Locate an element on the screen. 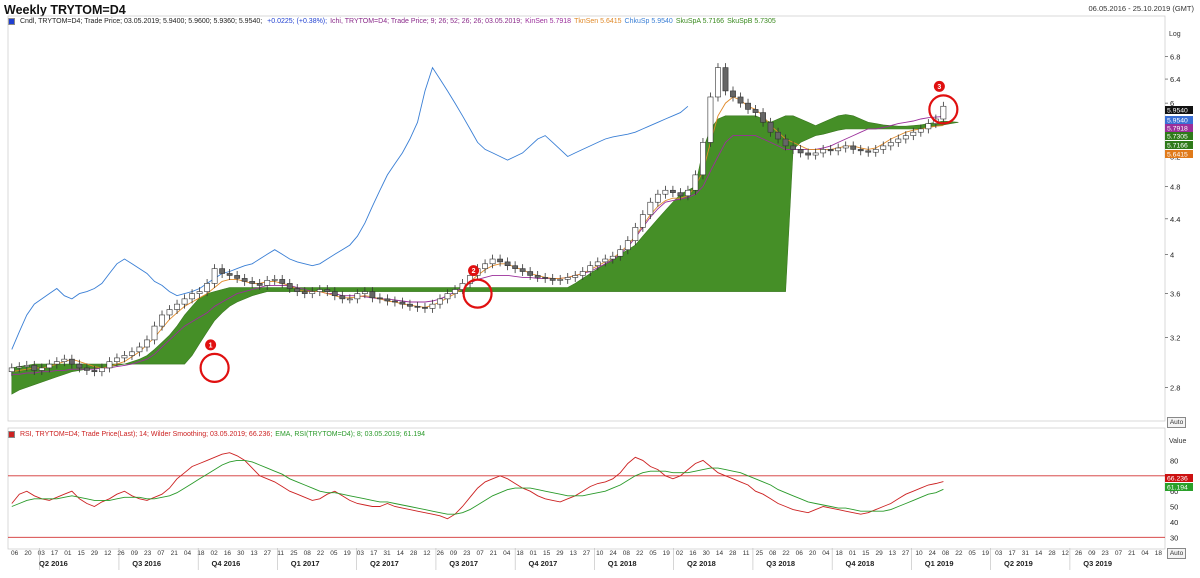 This screenshot has width=1200, height=578. x-day-label: 02 is located at coordinates (680, 553).